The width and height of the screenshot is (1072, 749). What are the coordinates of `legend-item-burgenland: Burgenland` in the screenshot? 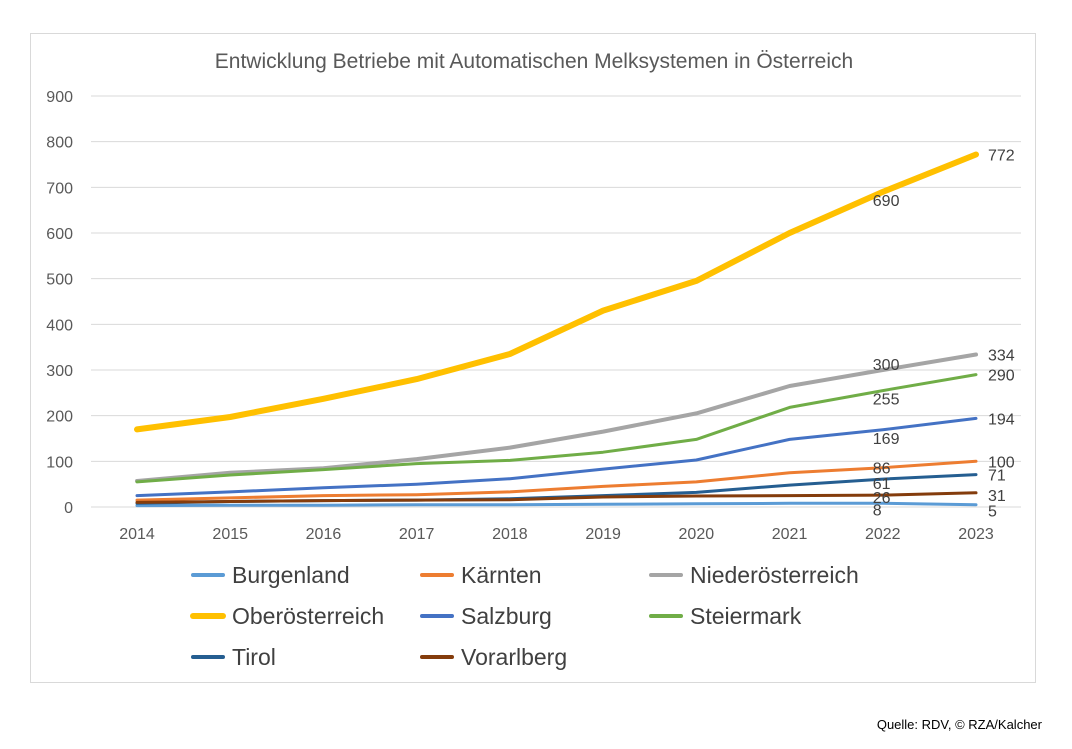 It's located at (270, 575).